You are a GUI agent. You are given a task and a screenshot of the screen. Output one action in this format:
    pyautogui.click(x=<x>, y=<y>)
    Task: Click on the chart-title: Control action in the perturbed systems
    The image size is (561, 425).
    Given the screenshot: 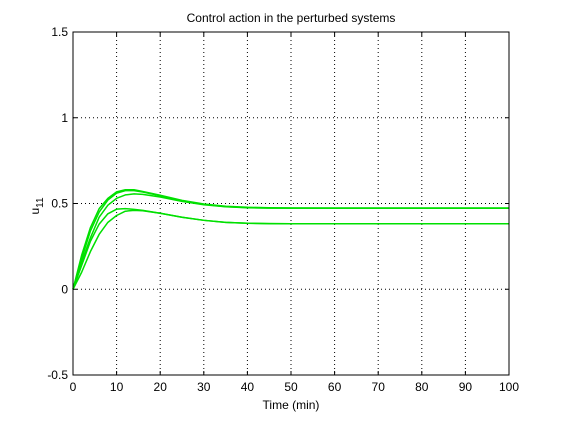 What is the action you would take?
    pyautogui.click(x=291, y=18)
    